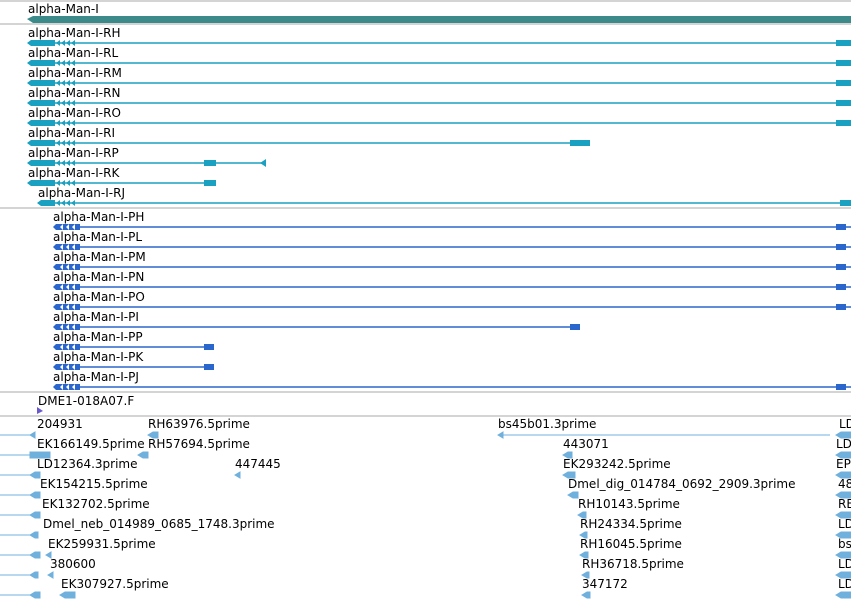  What do you see at coordinates (74, 173) in the screenshot?
I see `transcript-label: alpha-Man-I-RK` at bounding box center [74, 173].